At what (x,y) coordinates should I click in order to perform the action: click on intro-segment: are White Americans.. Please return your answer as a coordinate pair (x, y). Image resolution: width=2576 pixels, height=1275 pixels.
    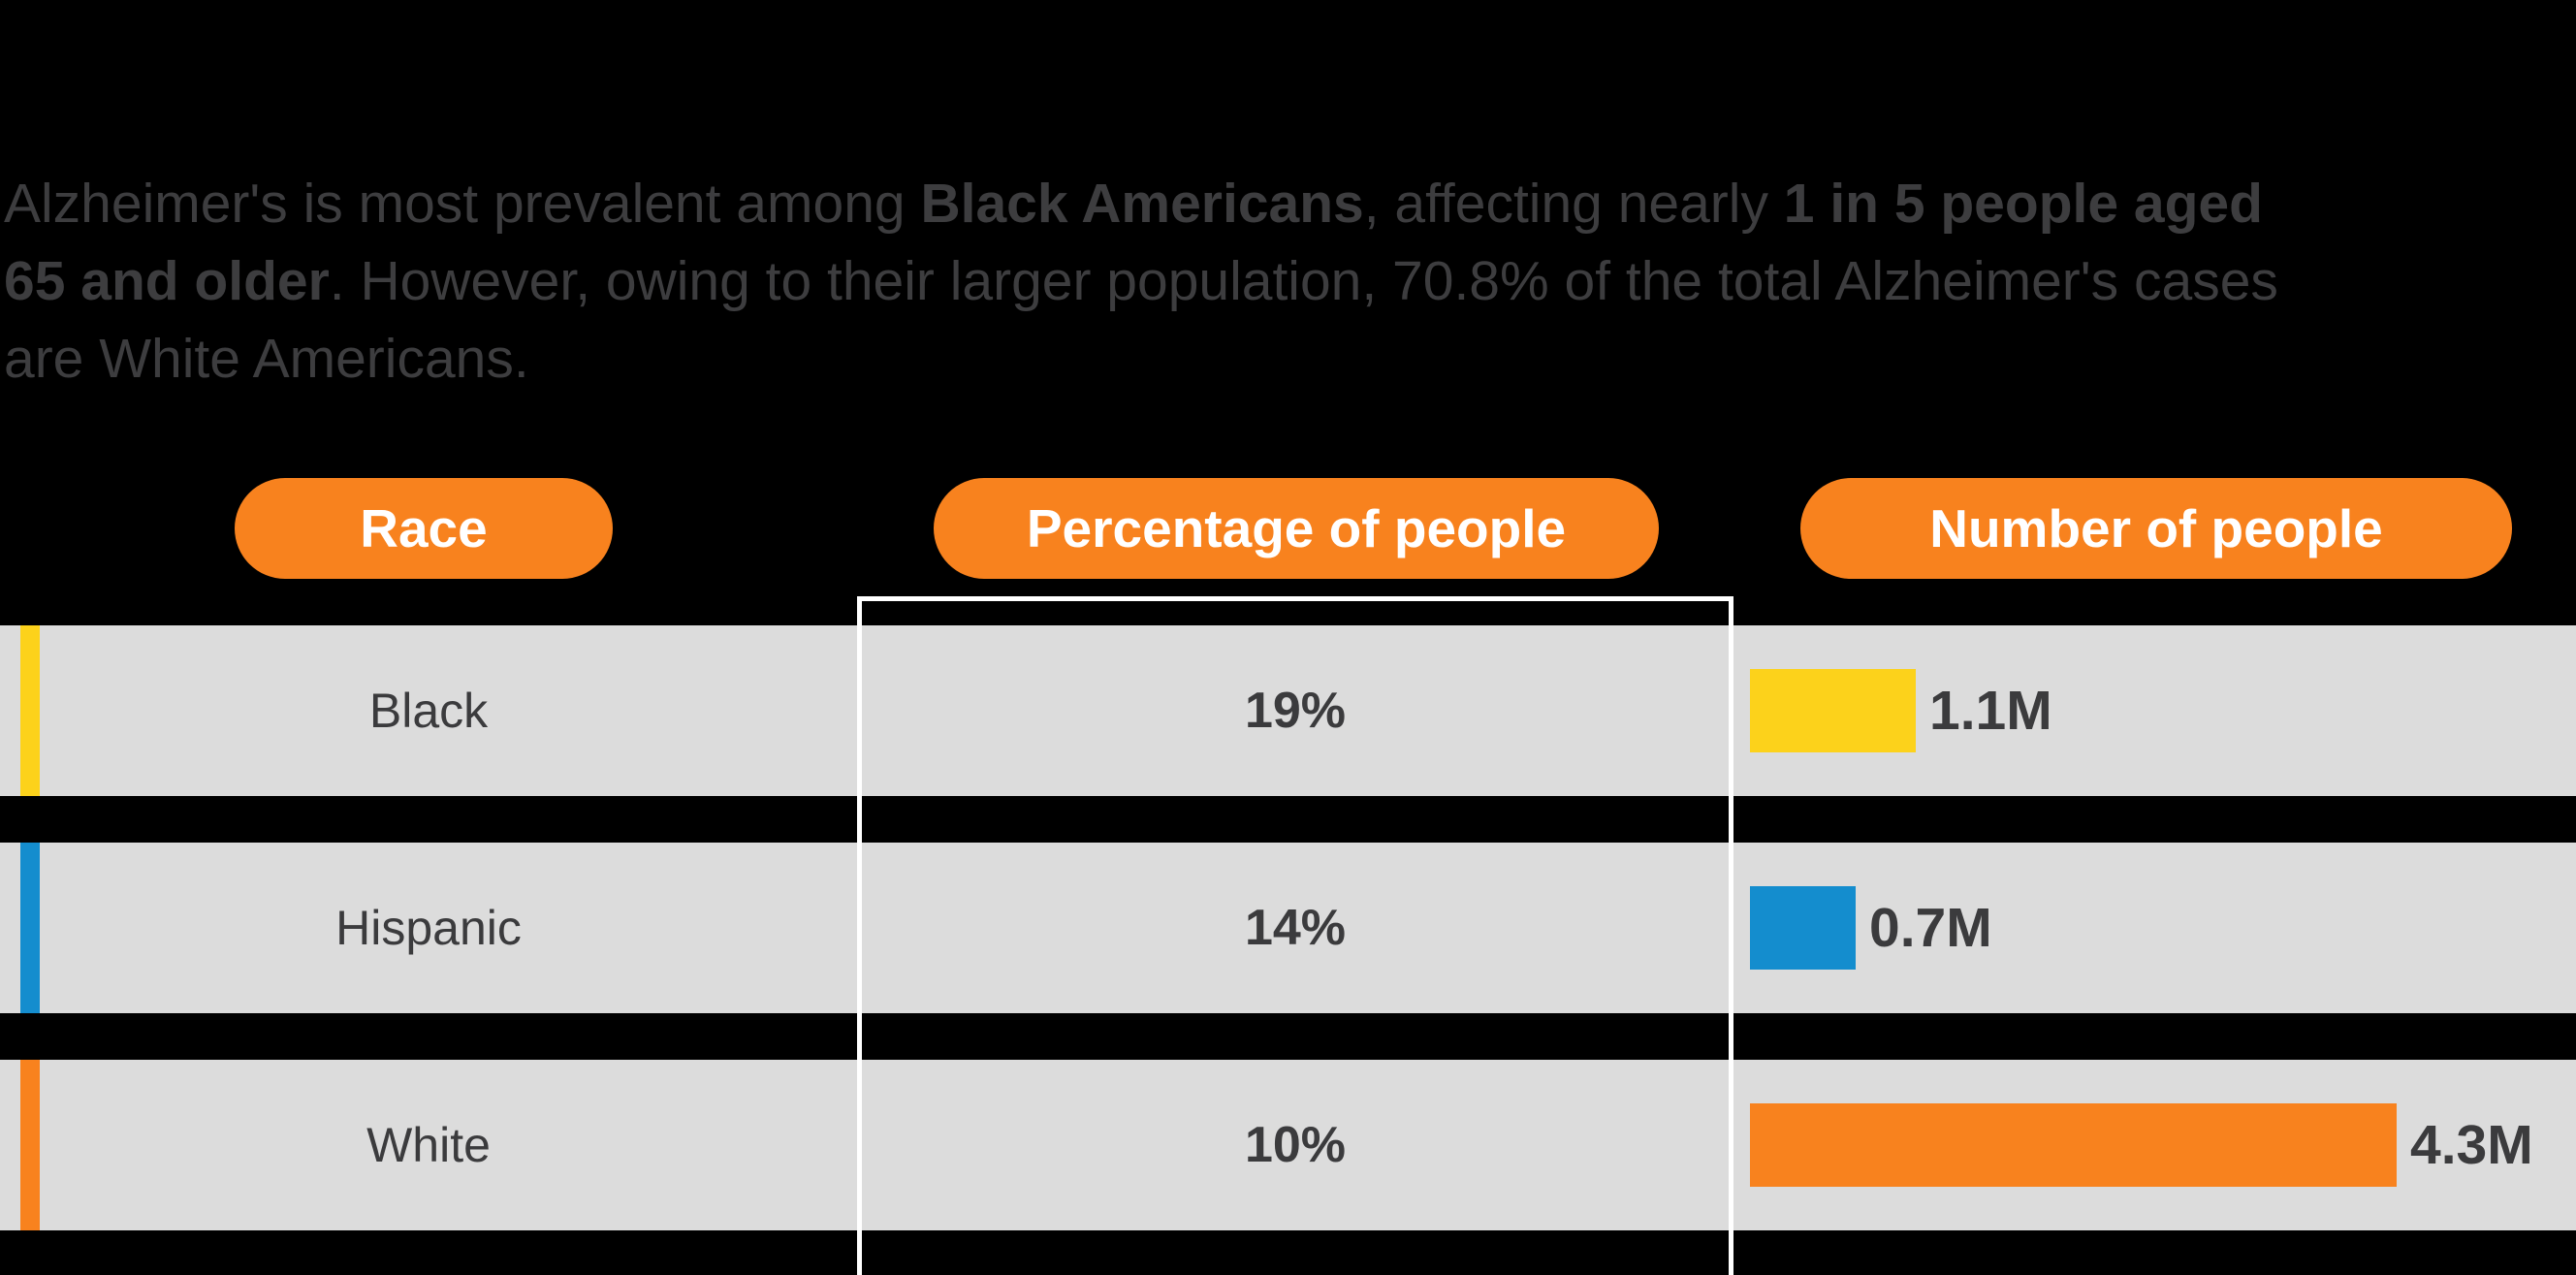
    Looking at the image, I should click on (266, 359).